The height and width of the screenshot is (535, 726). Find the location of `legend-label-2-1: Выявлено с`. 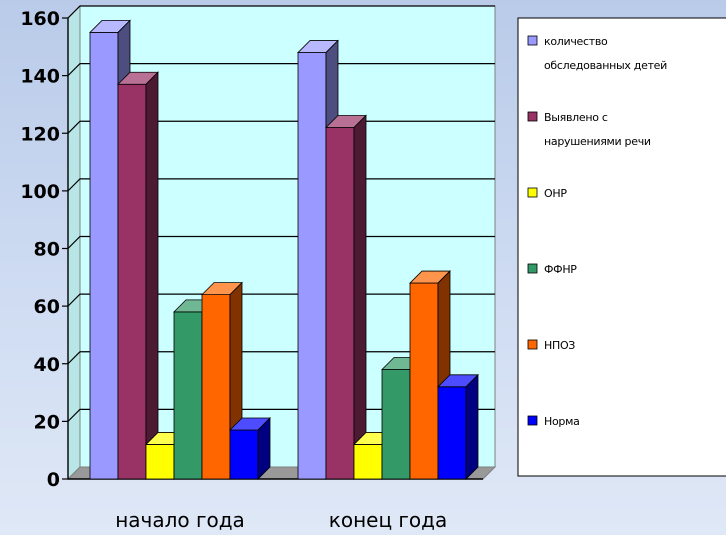

legend-label-2-1: Выявлено с is located at coordinates (576, 117).